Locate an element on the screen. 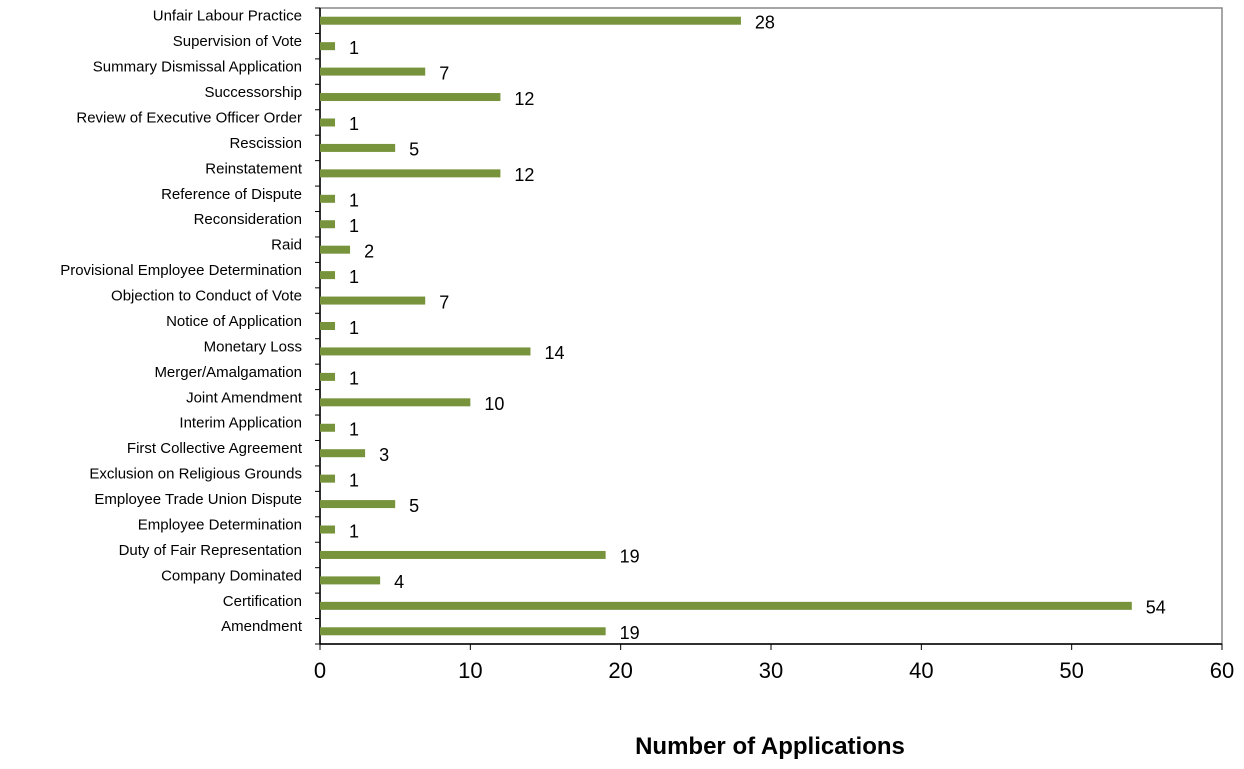 The height and width of the screenshot is (769, 1244). data-label: 14 is located at coordinates (554, 353).